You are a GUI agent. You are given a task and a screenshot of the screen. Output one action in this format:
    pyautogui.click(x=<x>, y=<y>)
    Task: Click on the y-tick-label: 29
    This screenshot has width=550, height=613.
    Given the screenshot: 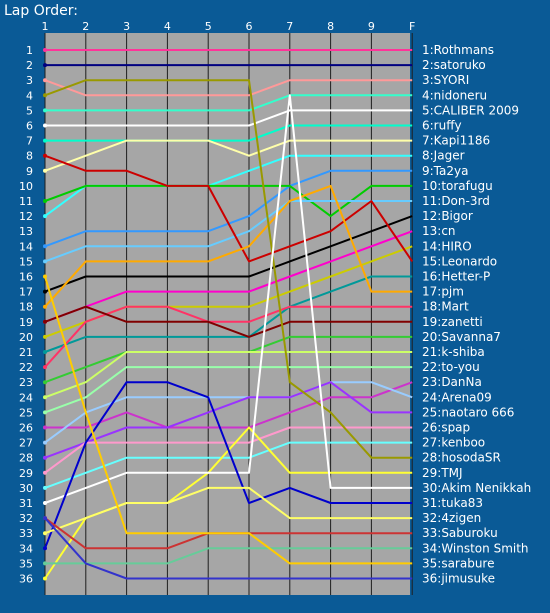 What is the action you would take?
    pyautogui.click(x=26, y=473)
    